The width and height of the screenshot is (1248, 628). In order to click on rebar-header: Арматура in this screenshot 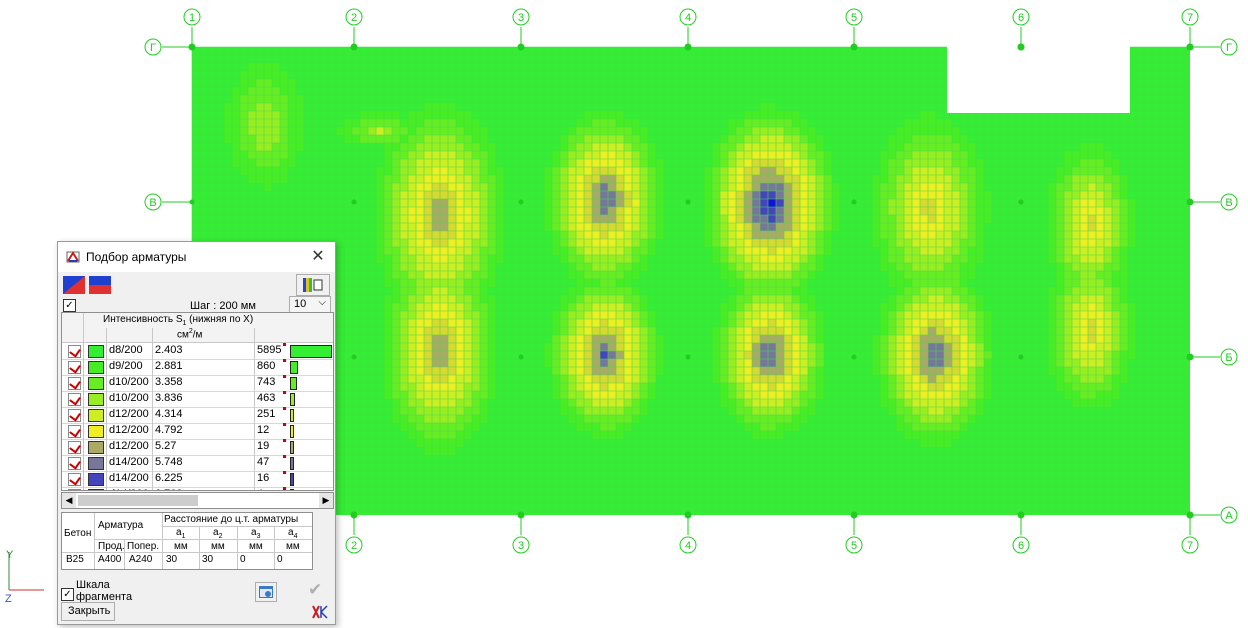, I will do `click(121, 525)`.